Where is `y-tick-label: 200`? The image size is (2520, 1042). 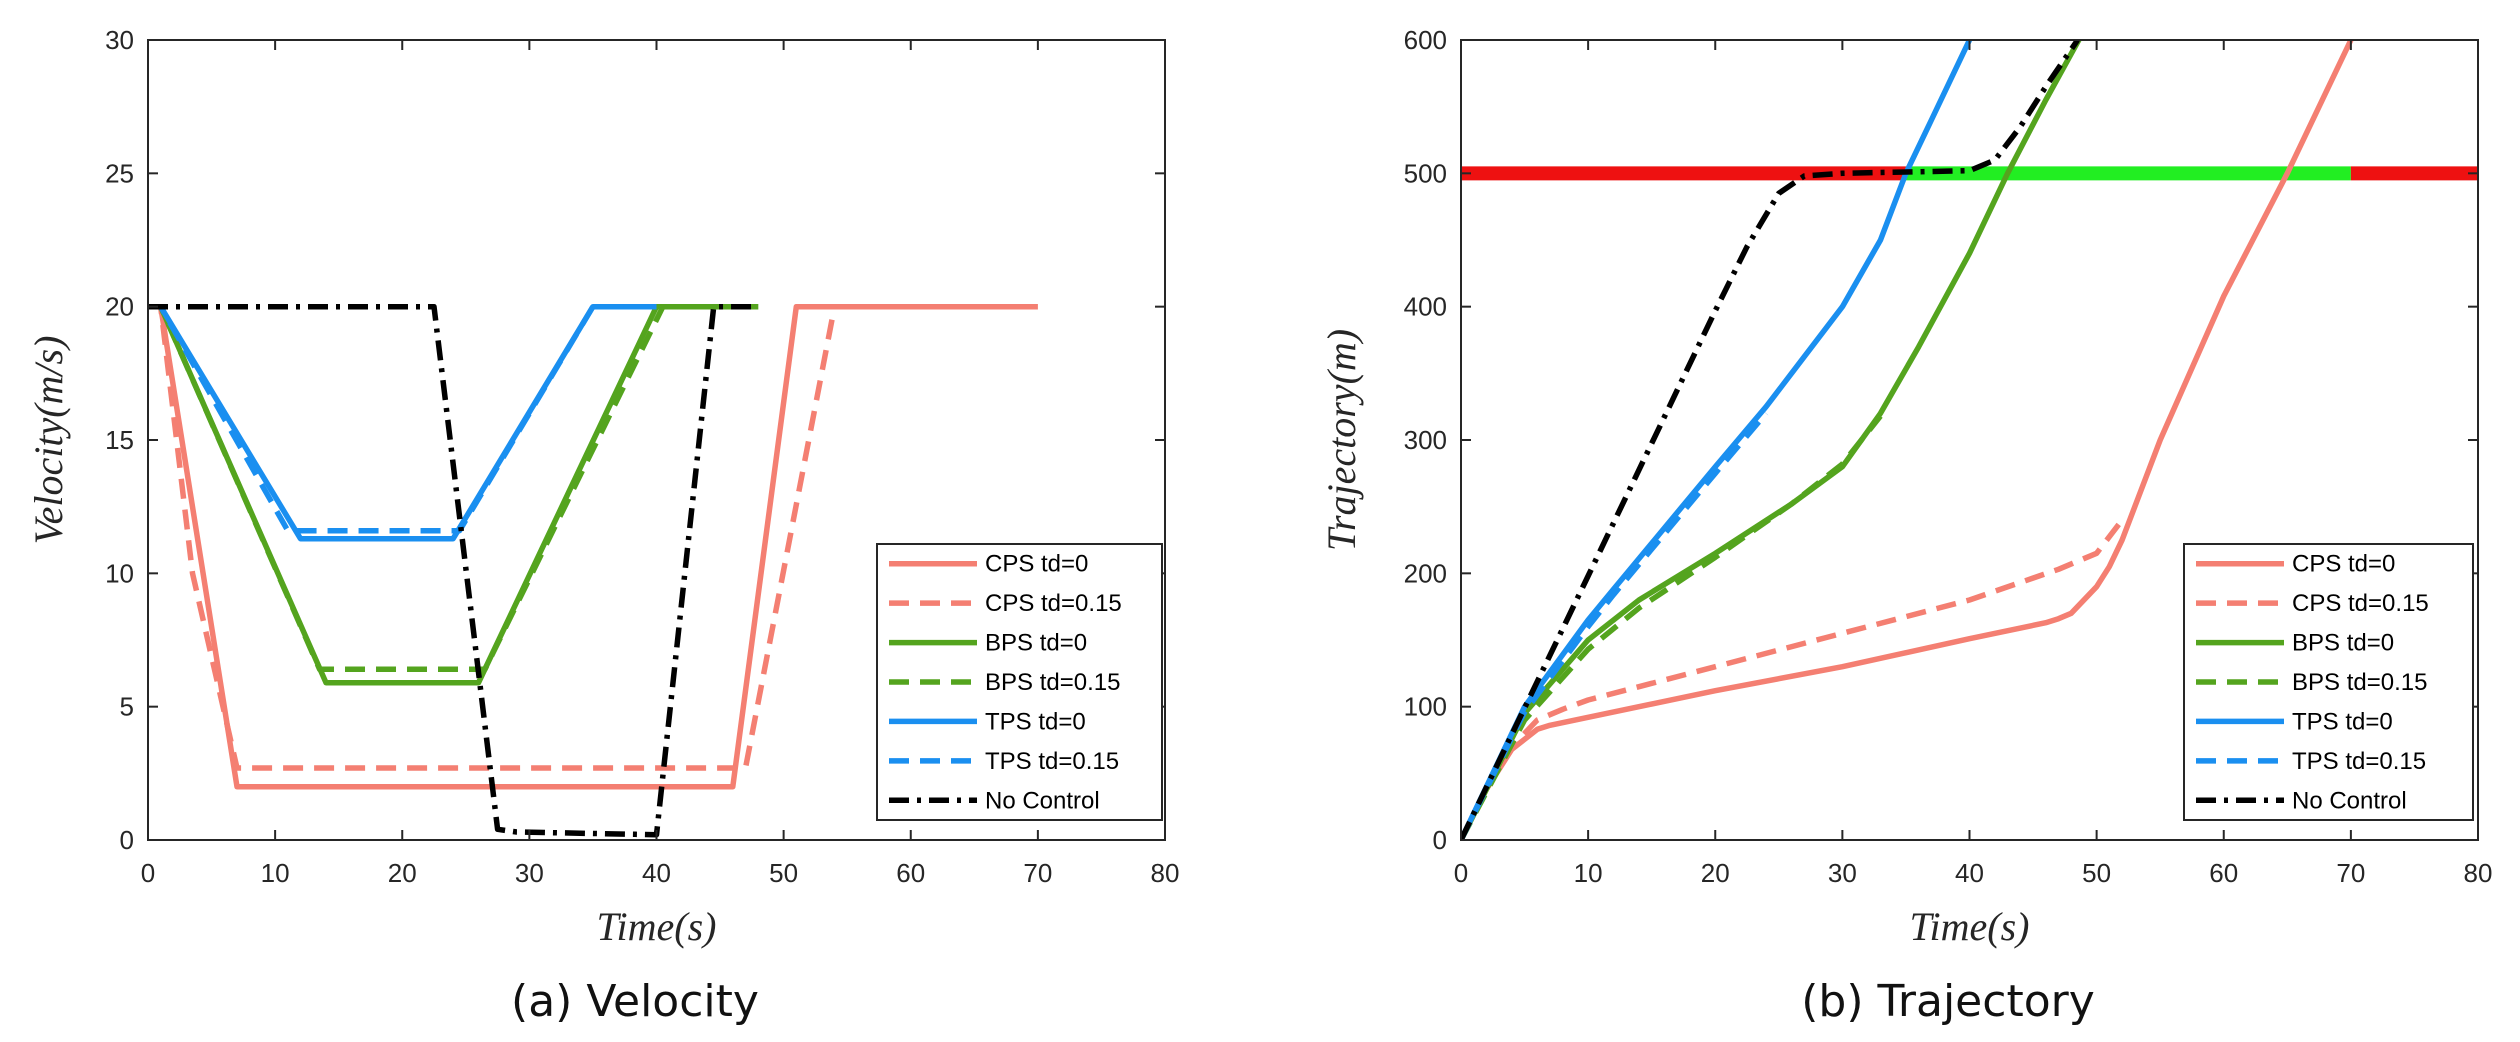 y-tick-label: 200 is located at coordinates (1425, 573).